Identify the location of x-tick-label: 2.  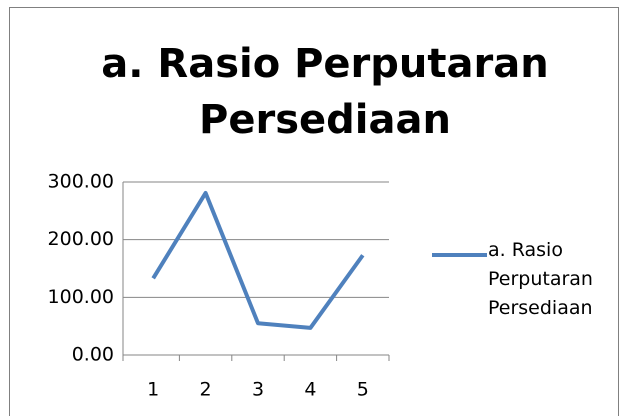
(206, 390).